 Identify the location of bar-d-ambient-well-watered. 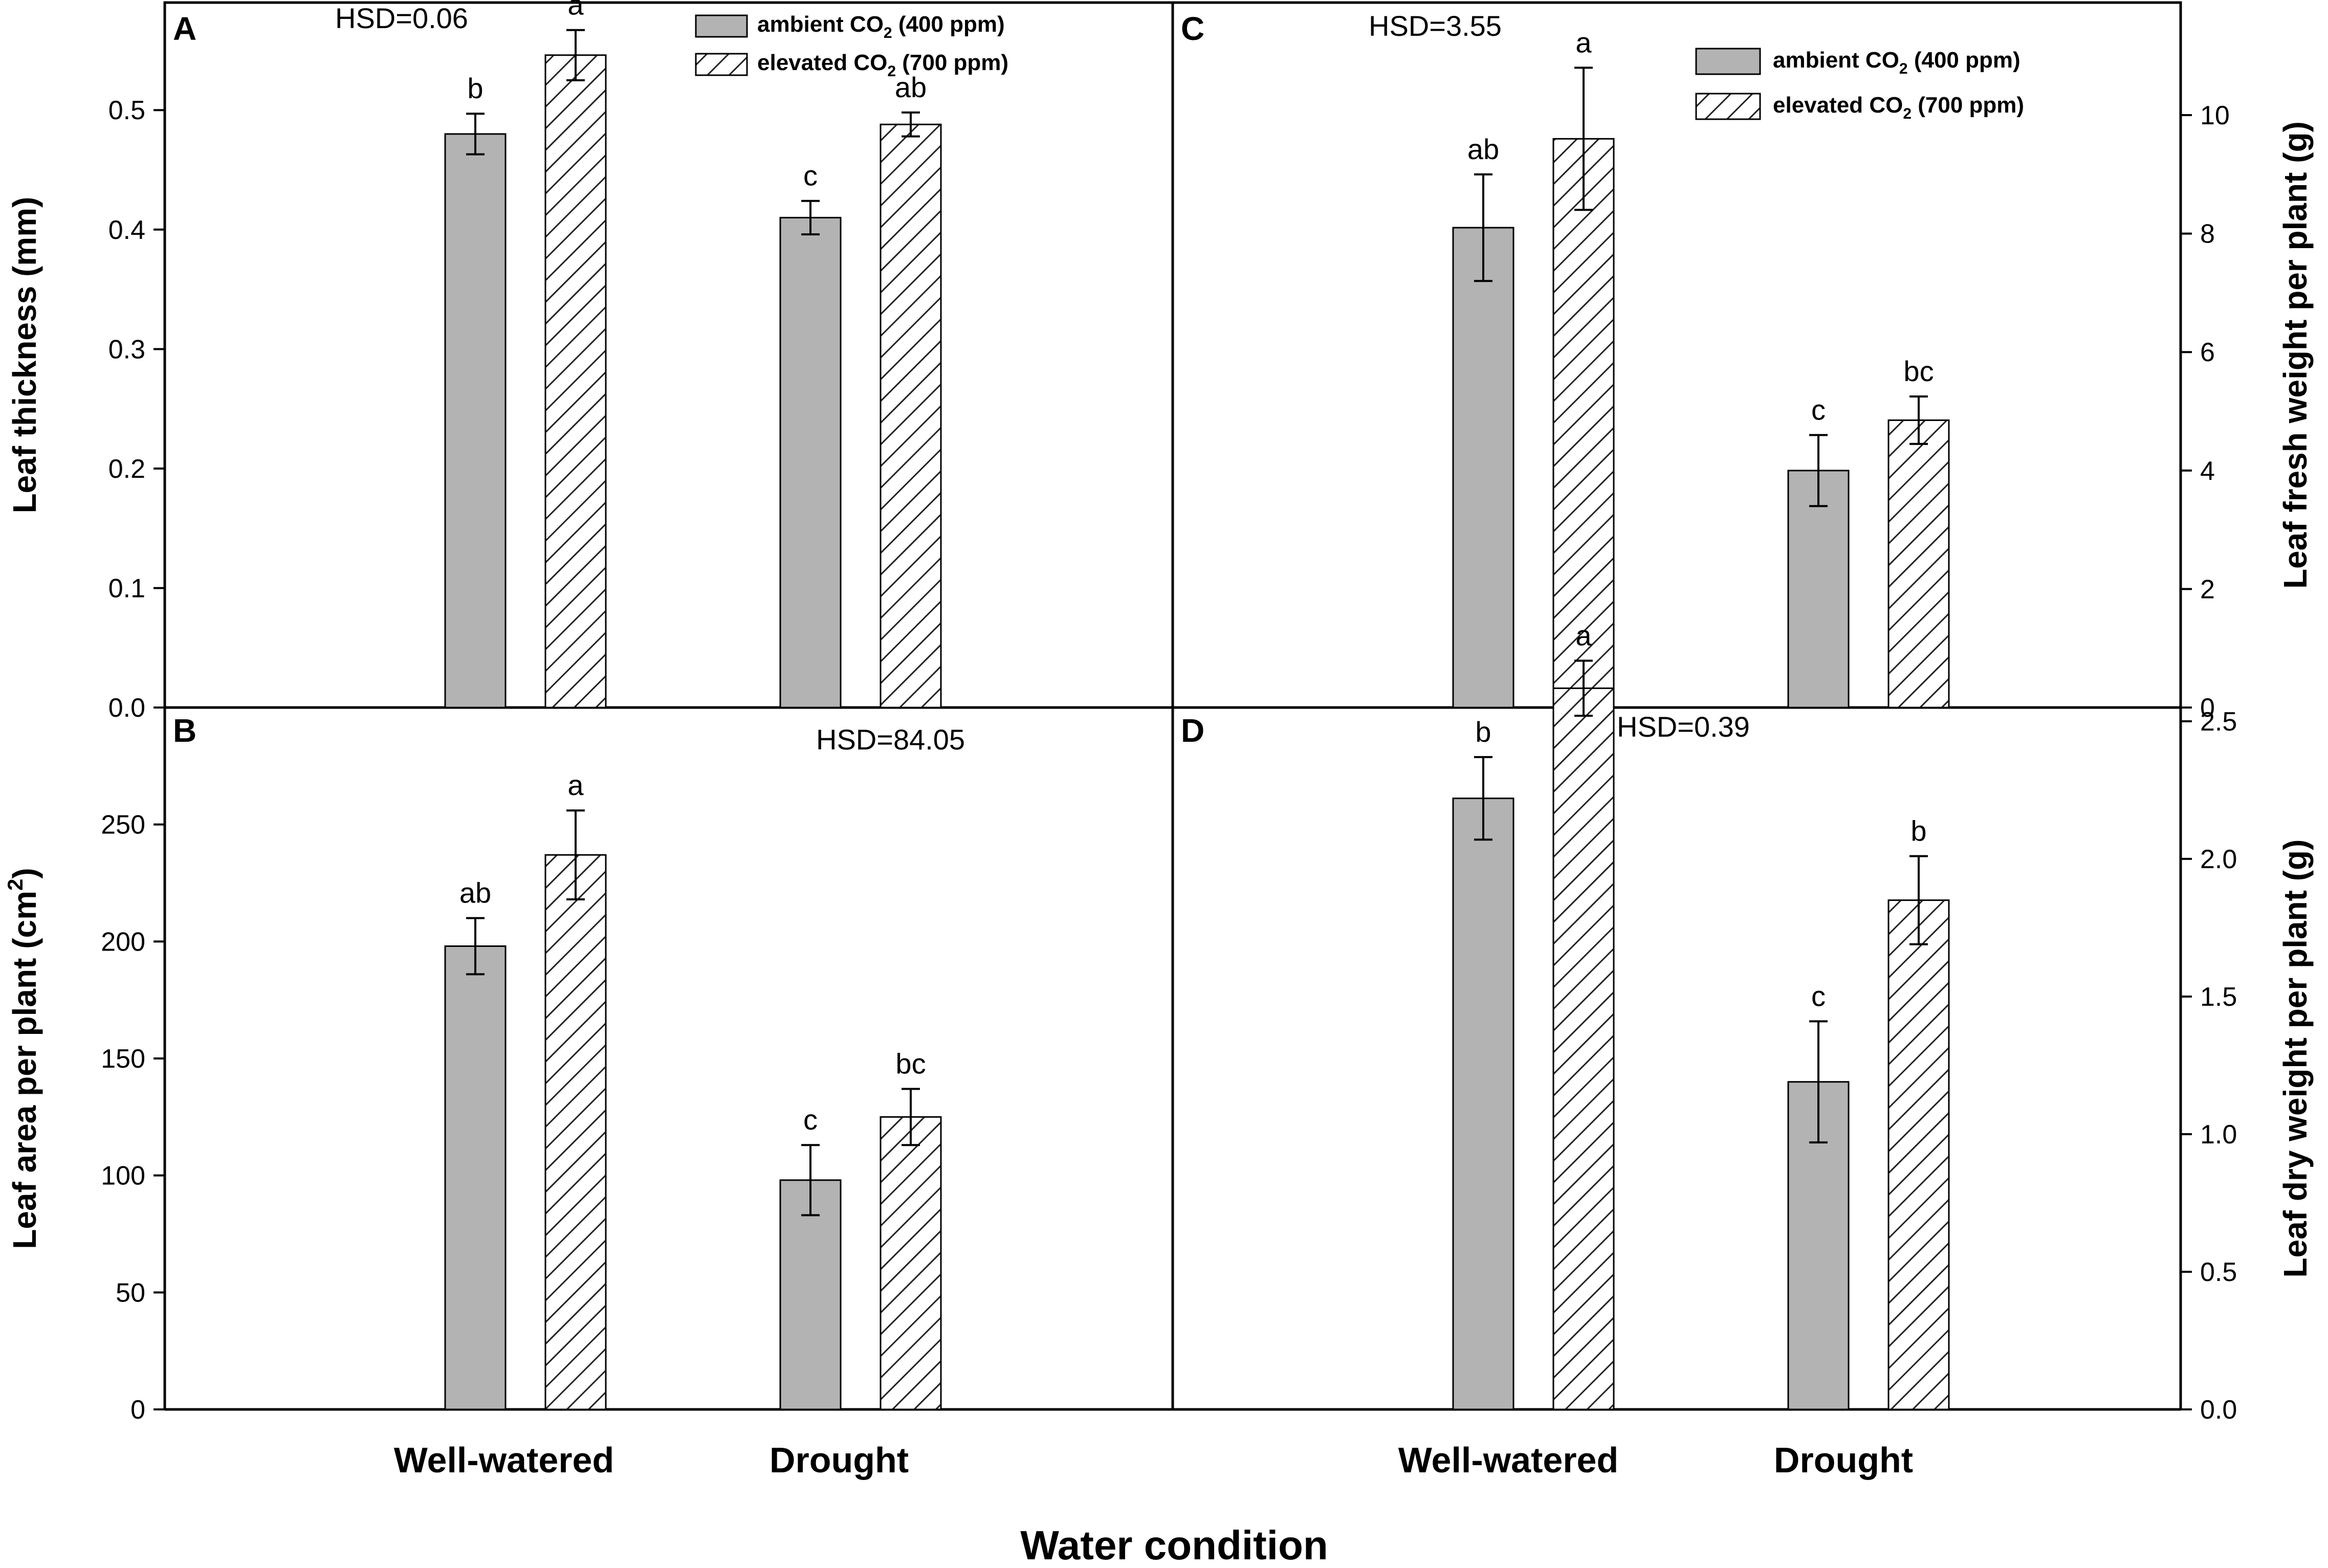
(1483, 1104).